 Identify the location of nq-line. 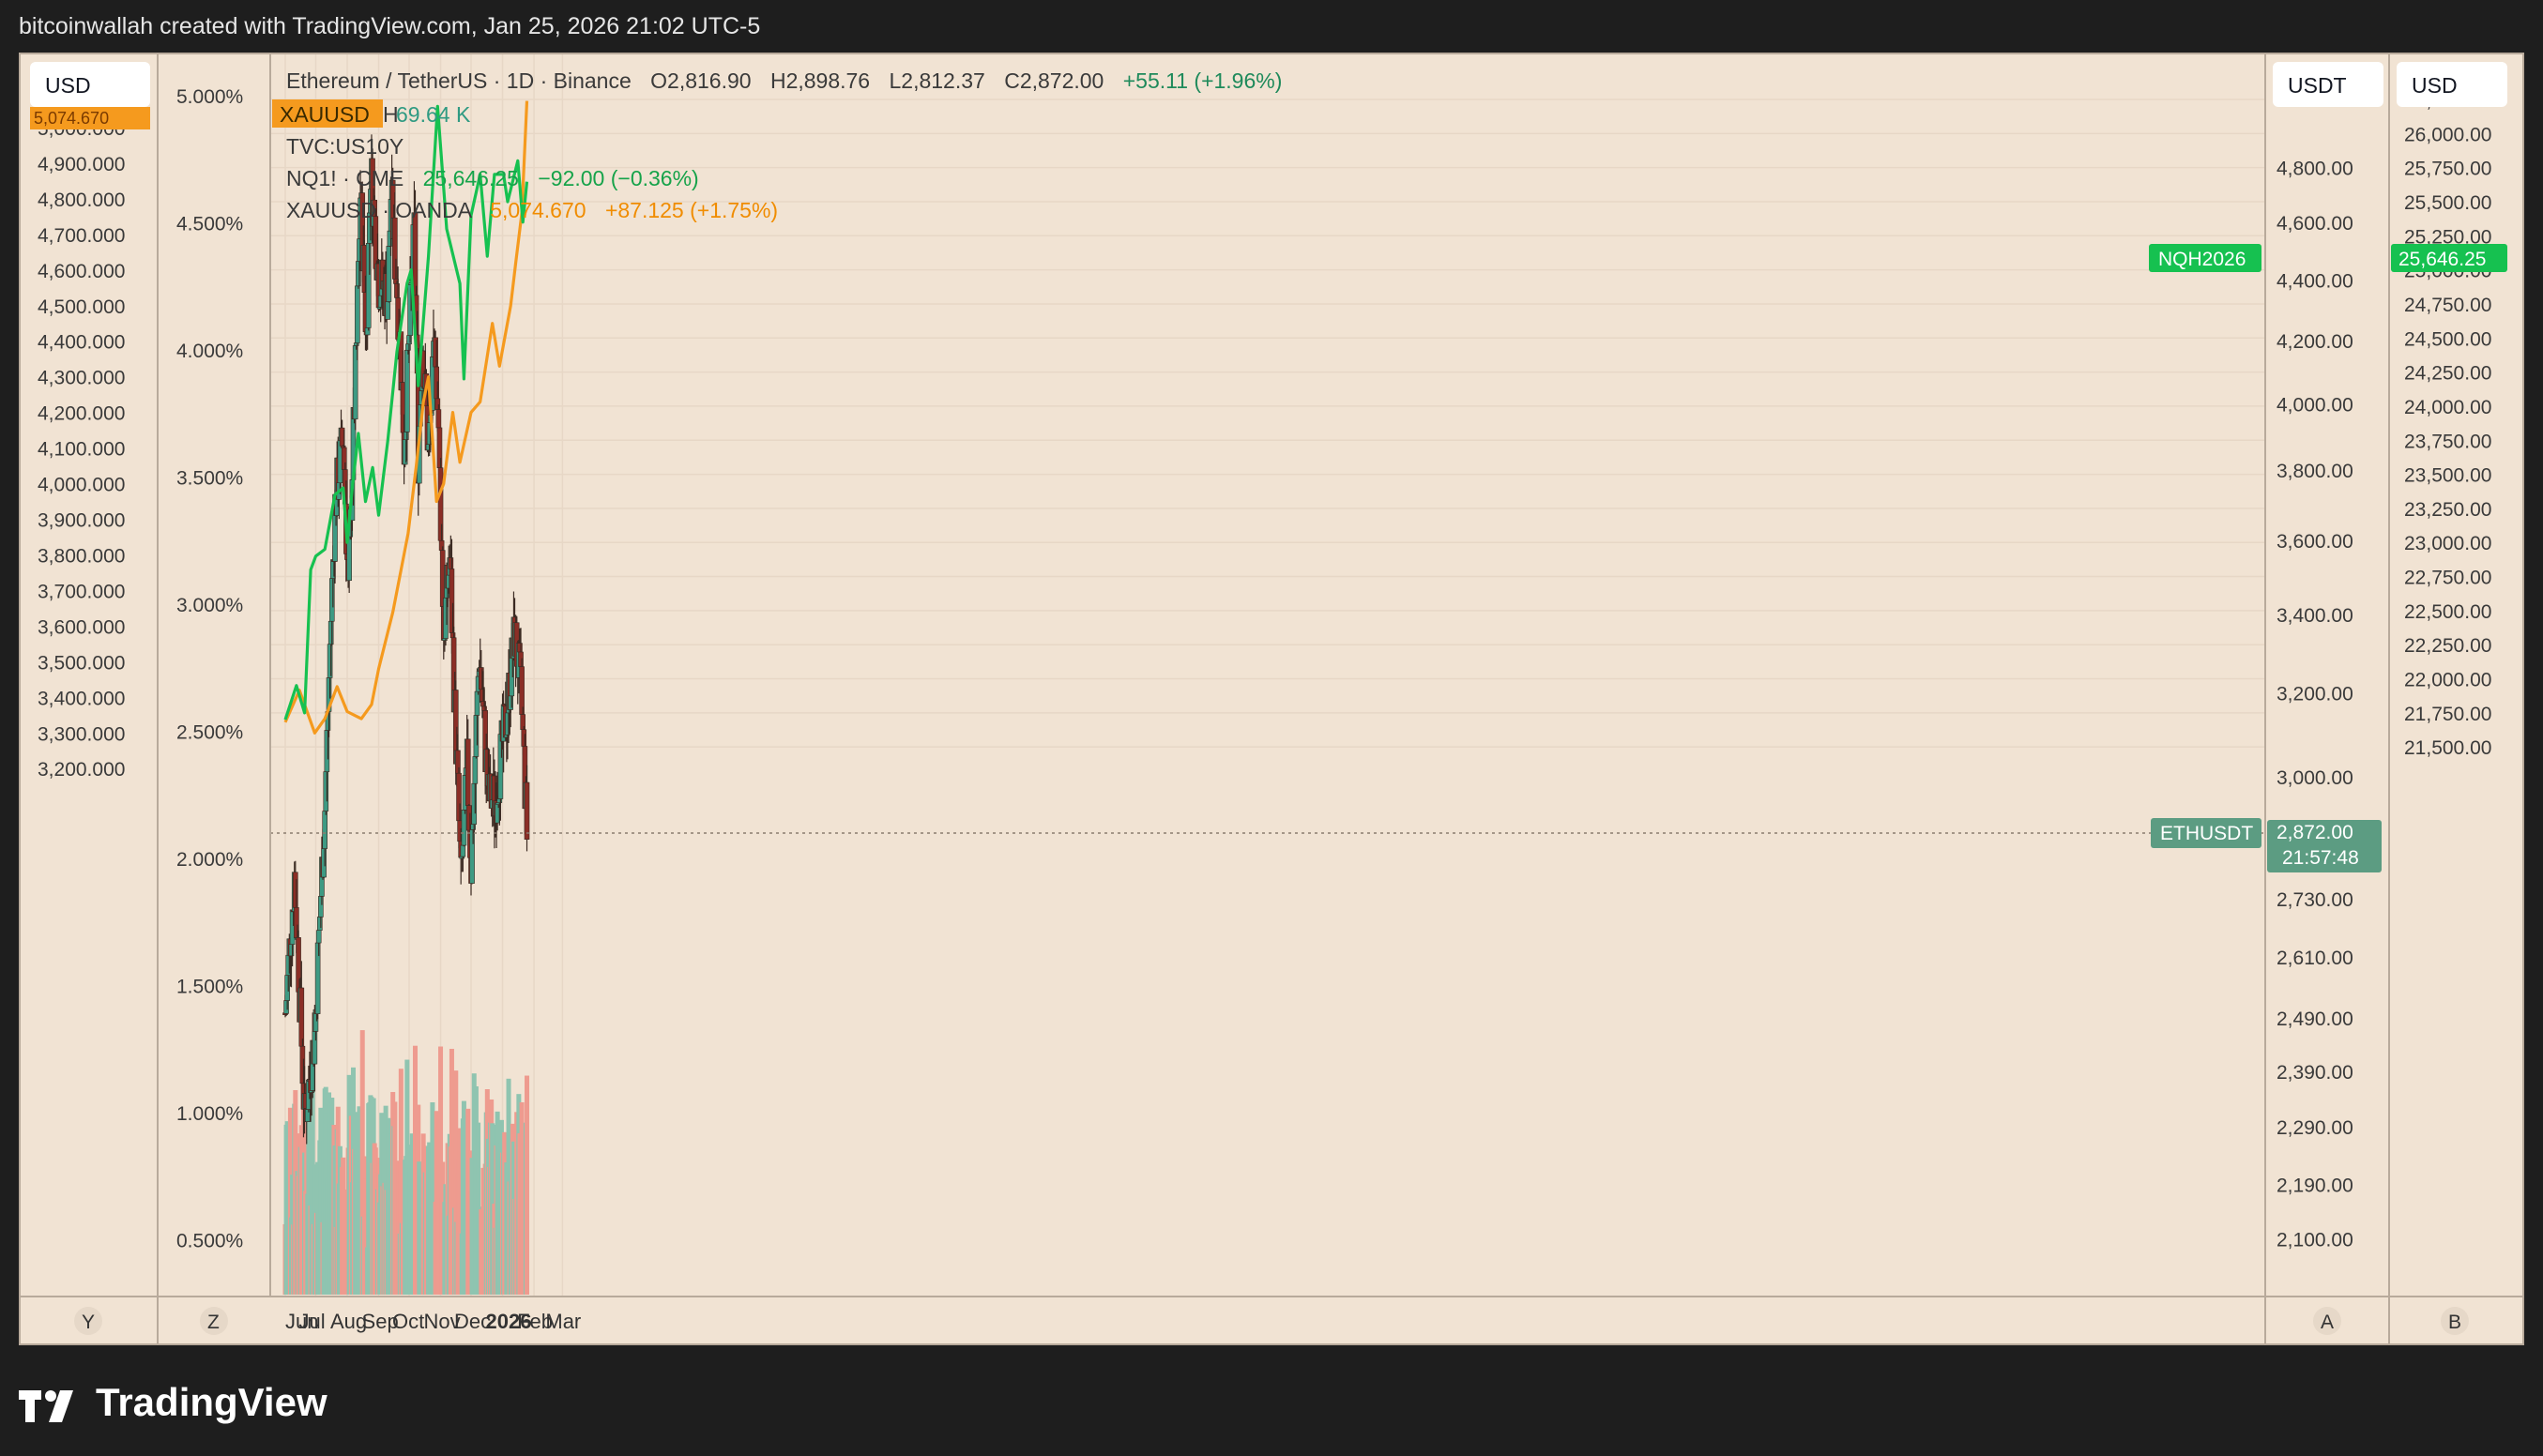
(406, 412).